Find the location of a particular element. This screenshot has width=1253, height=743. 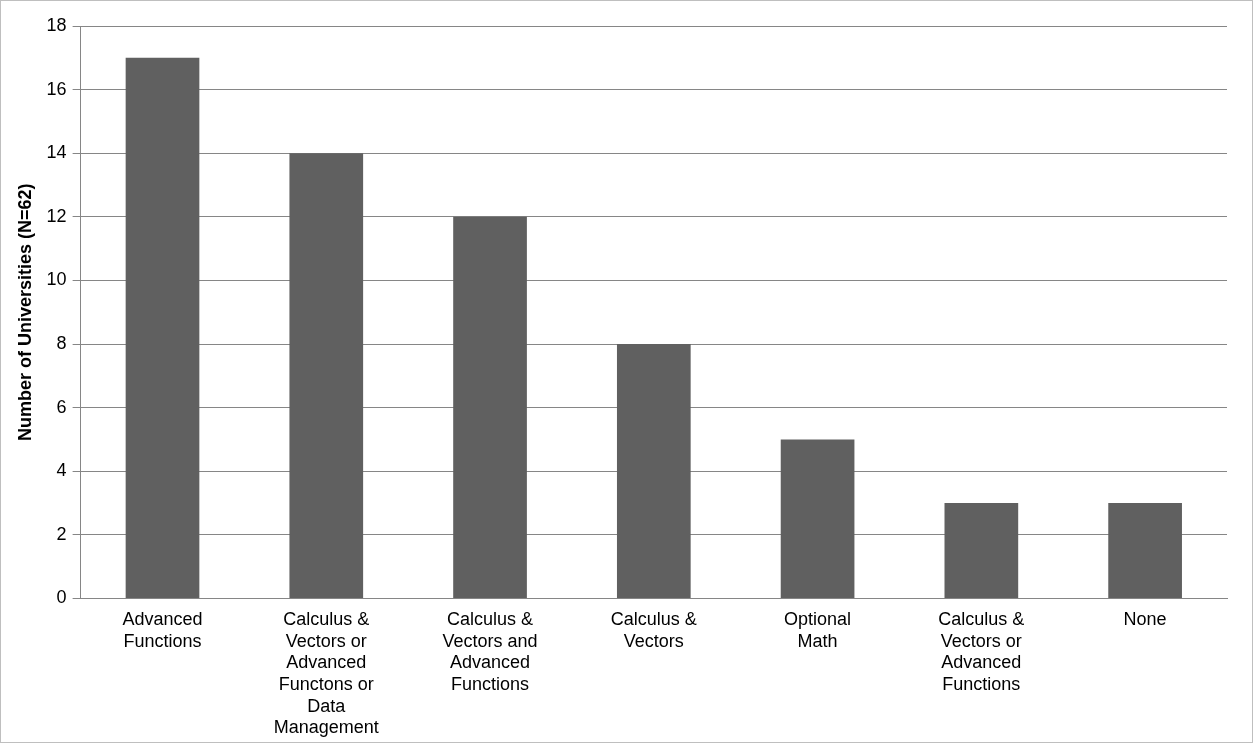

x-tick-label: Calculus & Vectors is located at coordinates (653, 630).